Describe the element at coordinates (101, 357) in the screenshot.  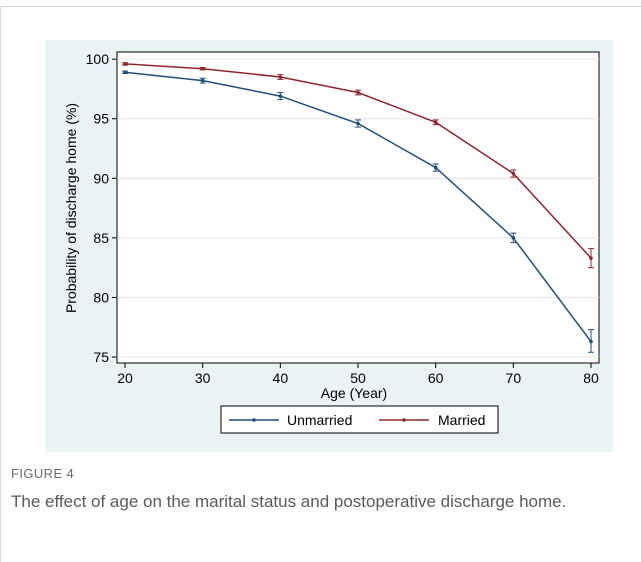
I see `y-tick-label: 75` at that location.